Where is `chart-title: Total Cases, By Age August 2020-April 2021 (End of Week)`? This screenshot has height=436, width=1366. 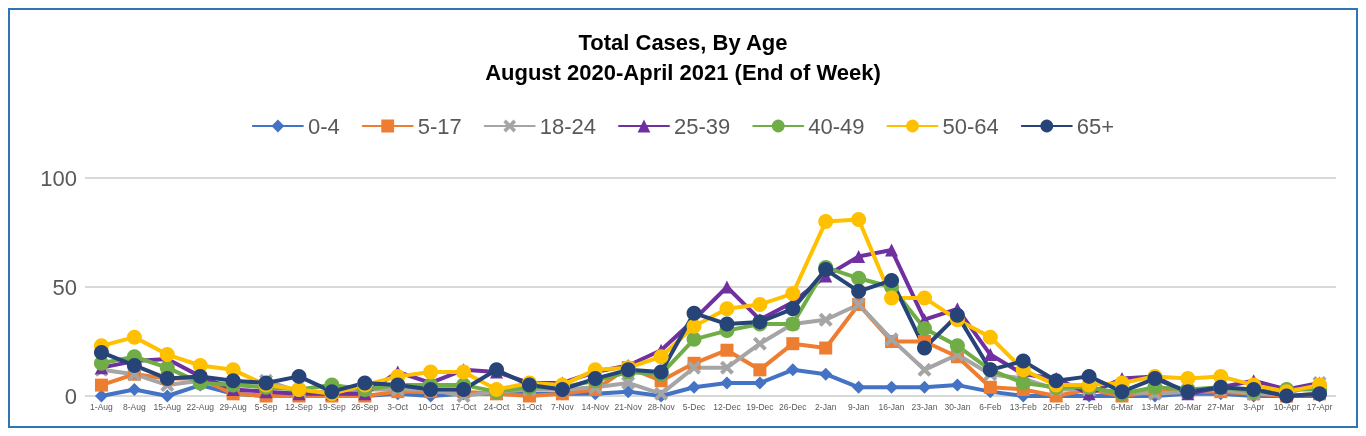 chart-title: Total Cases, By Age August 2020-April 2021 (End of Week) is located at coordinates (683, 57).